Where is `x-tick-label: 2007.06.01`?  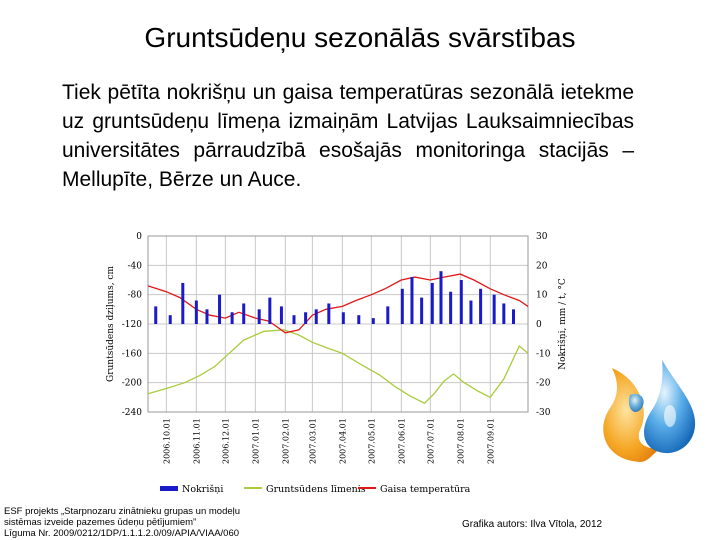
x-tick-label: 2007.06.01 is located at coordinates (401, 441).